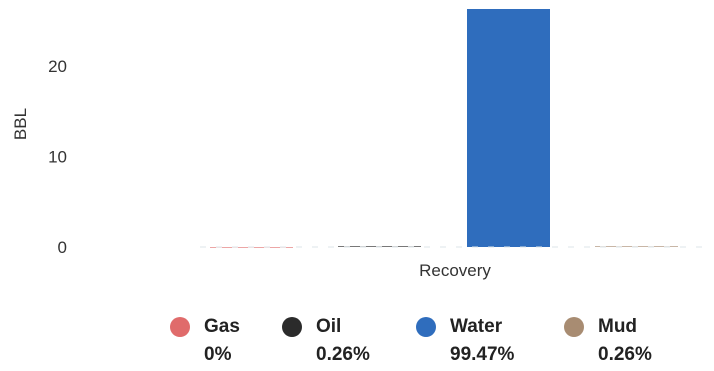 The image size is (714, 371). Describe the element at coordinates (455, 270) in the screenshot. I see `x-axis-label: Recovery` at that location.